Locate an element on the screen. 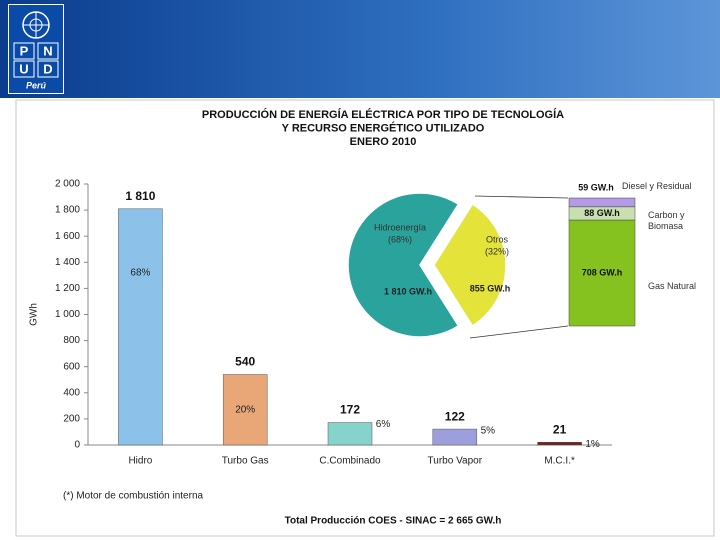 This screenshot has width=720, height=540. y-tick-label: 1 200 is located at coordinates (67, 288).